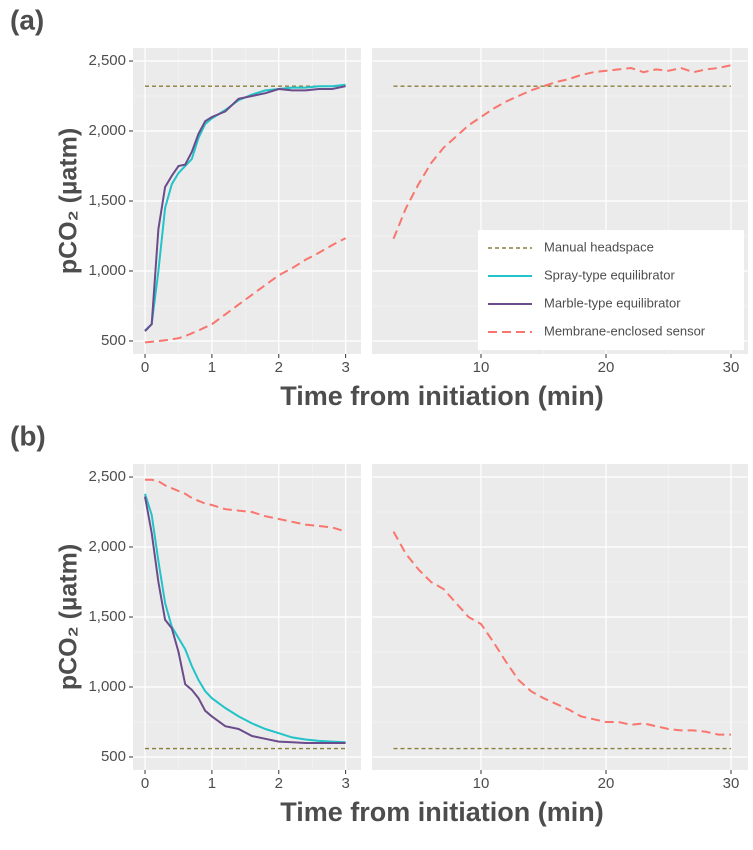 The image size is (753, 850). Describe the element at coordinates (612, 302) in the screenshot. I see `legend-label: Marble-type equilibrator` at that location.